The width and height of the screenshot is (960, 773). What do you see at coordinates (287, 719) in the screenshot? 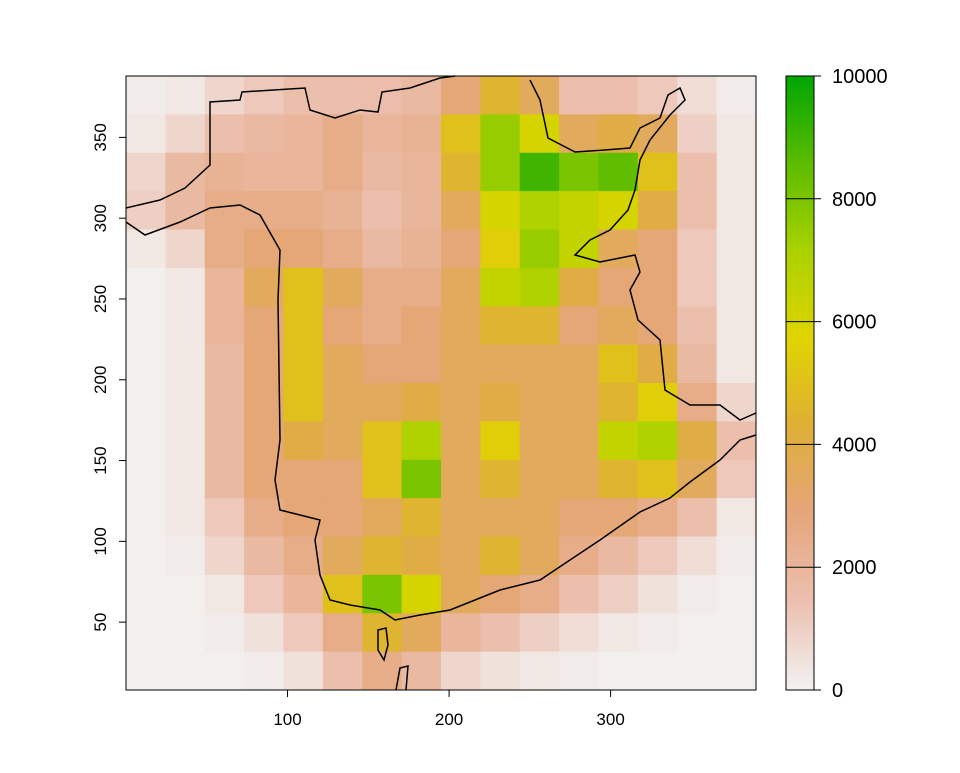
I see `x-tick-label: 100` at bounding box center [287, 719].